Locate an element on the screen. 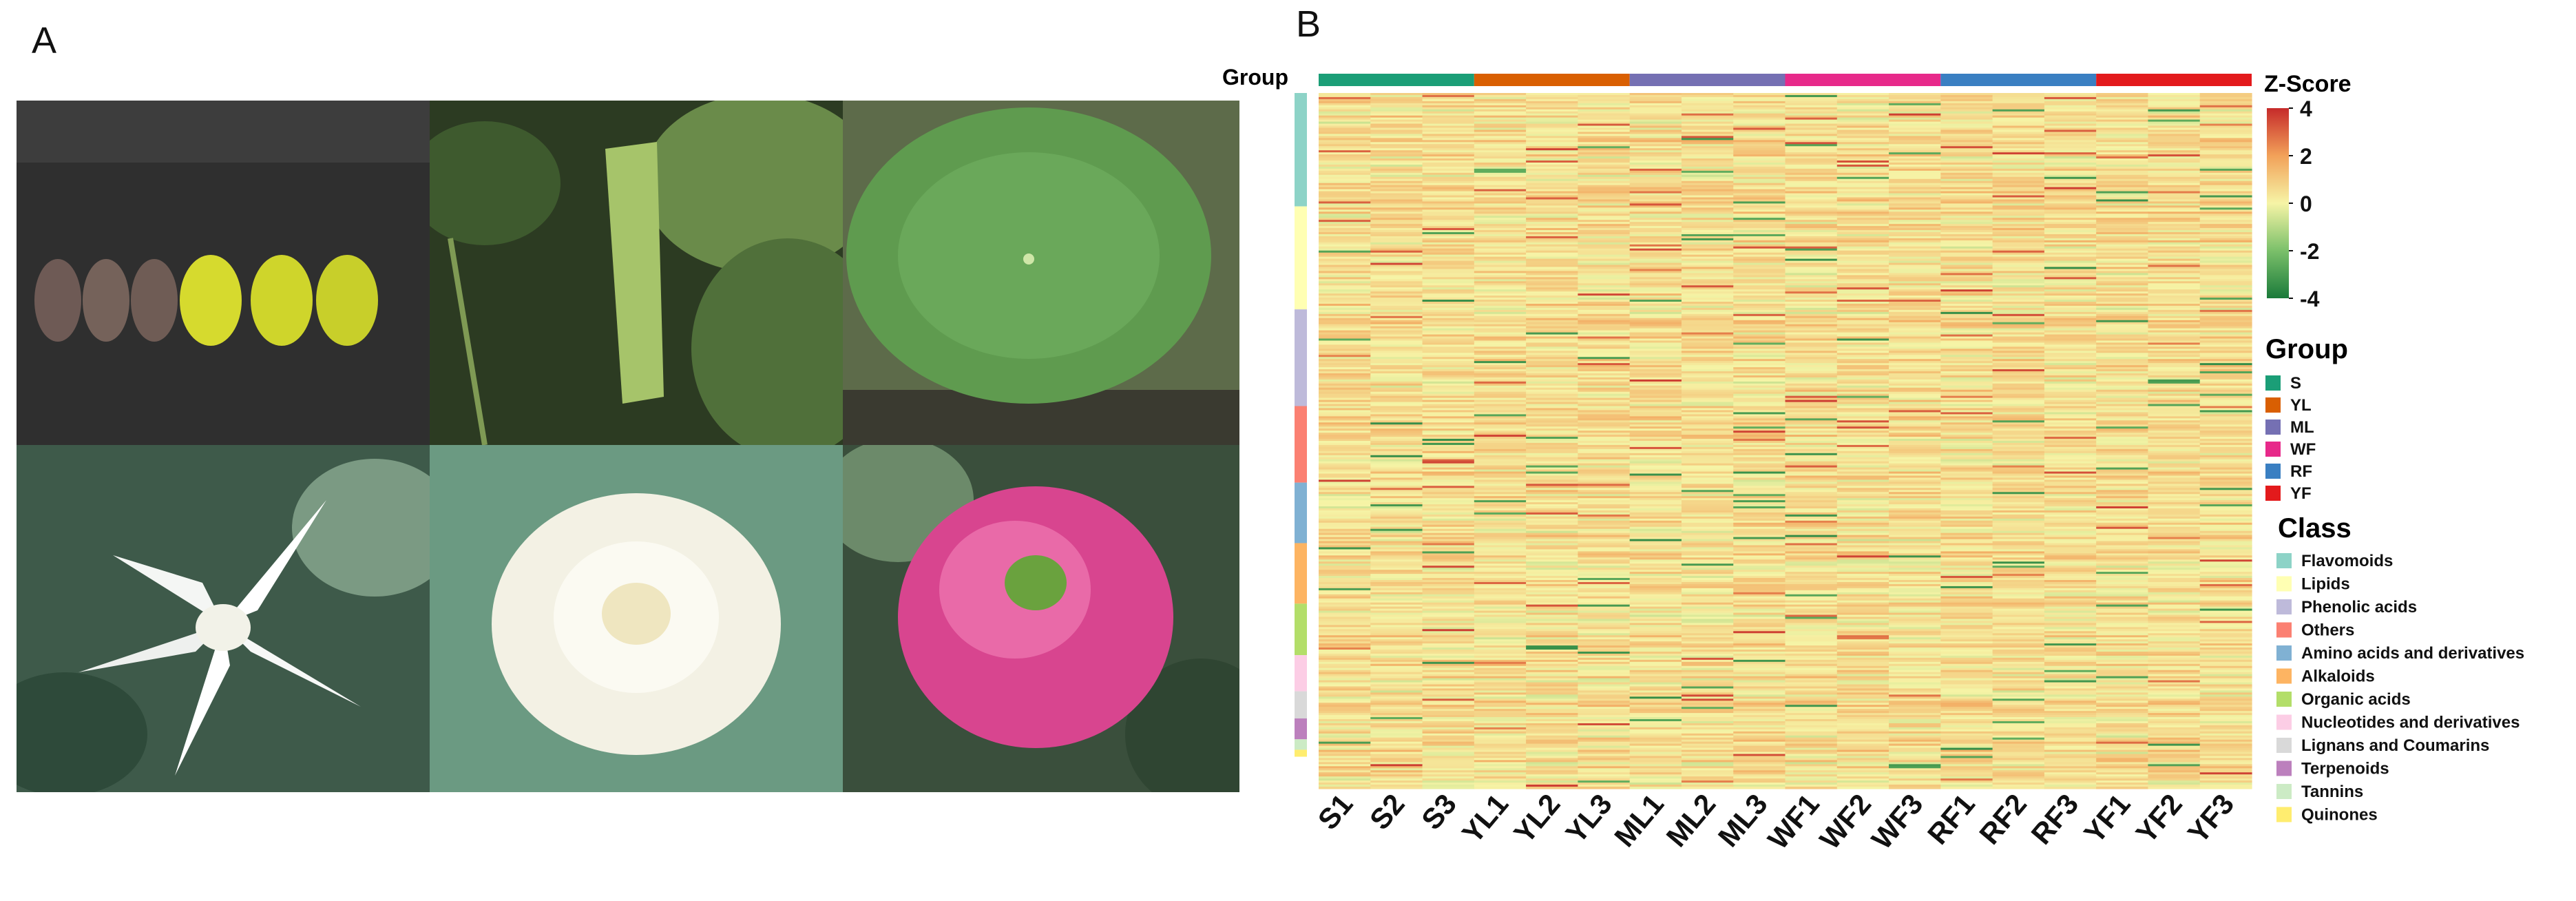 This screenshot has height=901, width=2576. cream-flower-photo is located at coordinates (636, 618).